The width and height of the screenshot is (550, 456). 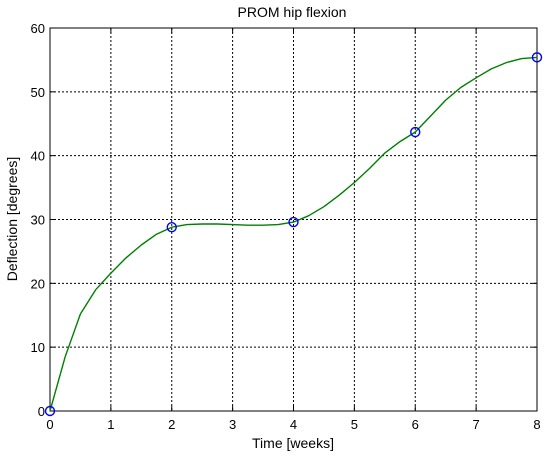 I want to click on y-tick-label: 0, so click(x=41, y=411).